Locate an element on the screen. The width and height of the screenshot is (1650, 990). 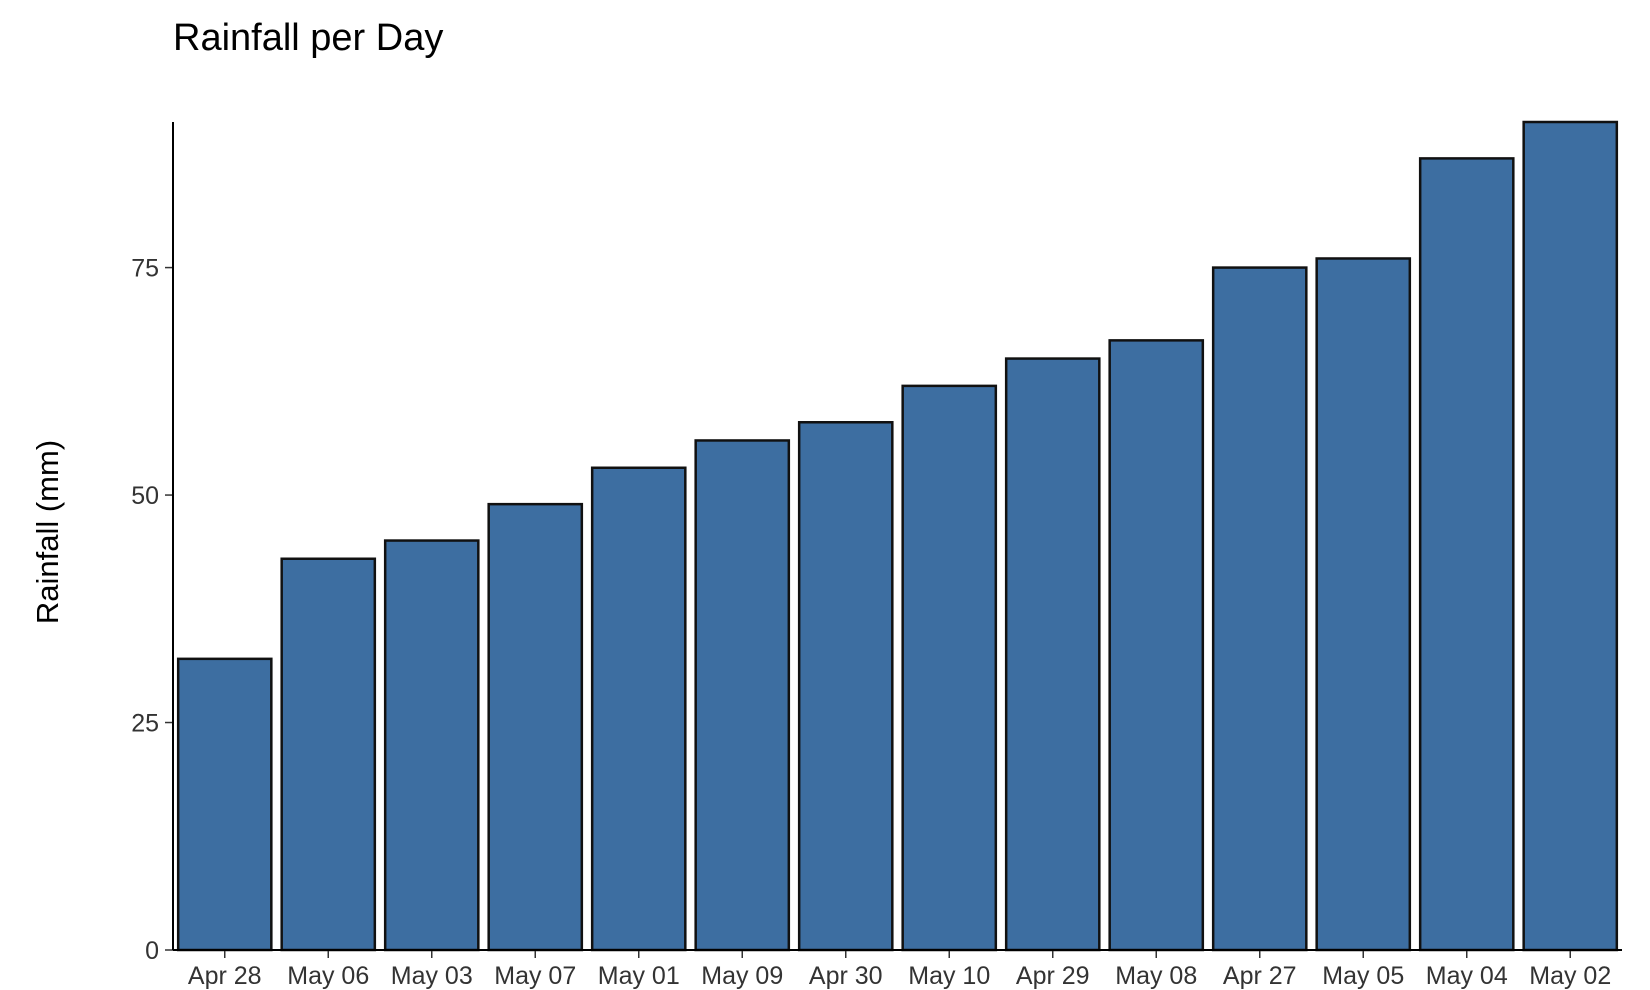
x-tick-label: Apr 27 is located at coordinates (1260, 976).